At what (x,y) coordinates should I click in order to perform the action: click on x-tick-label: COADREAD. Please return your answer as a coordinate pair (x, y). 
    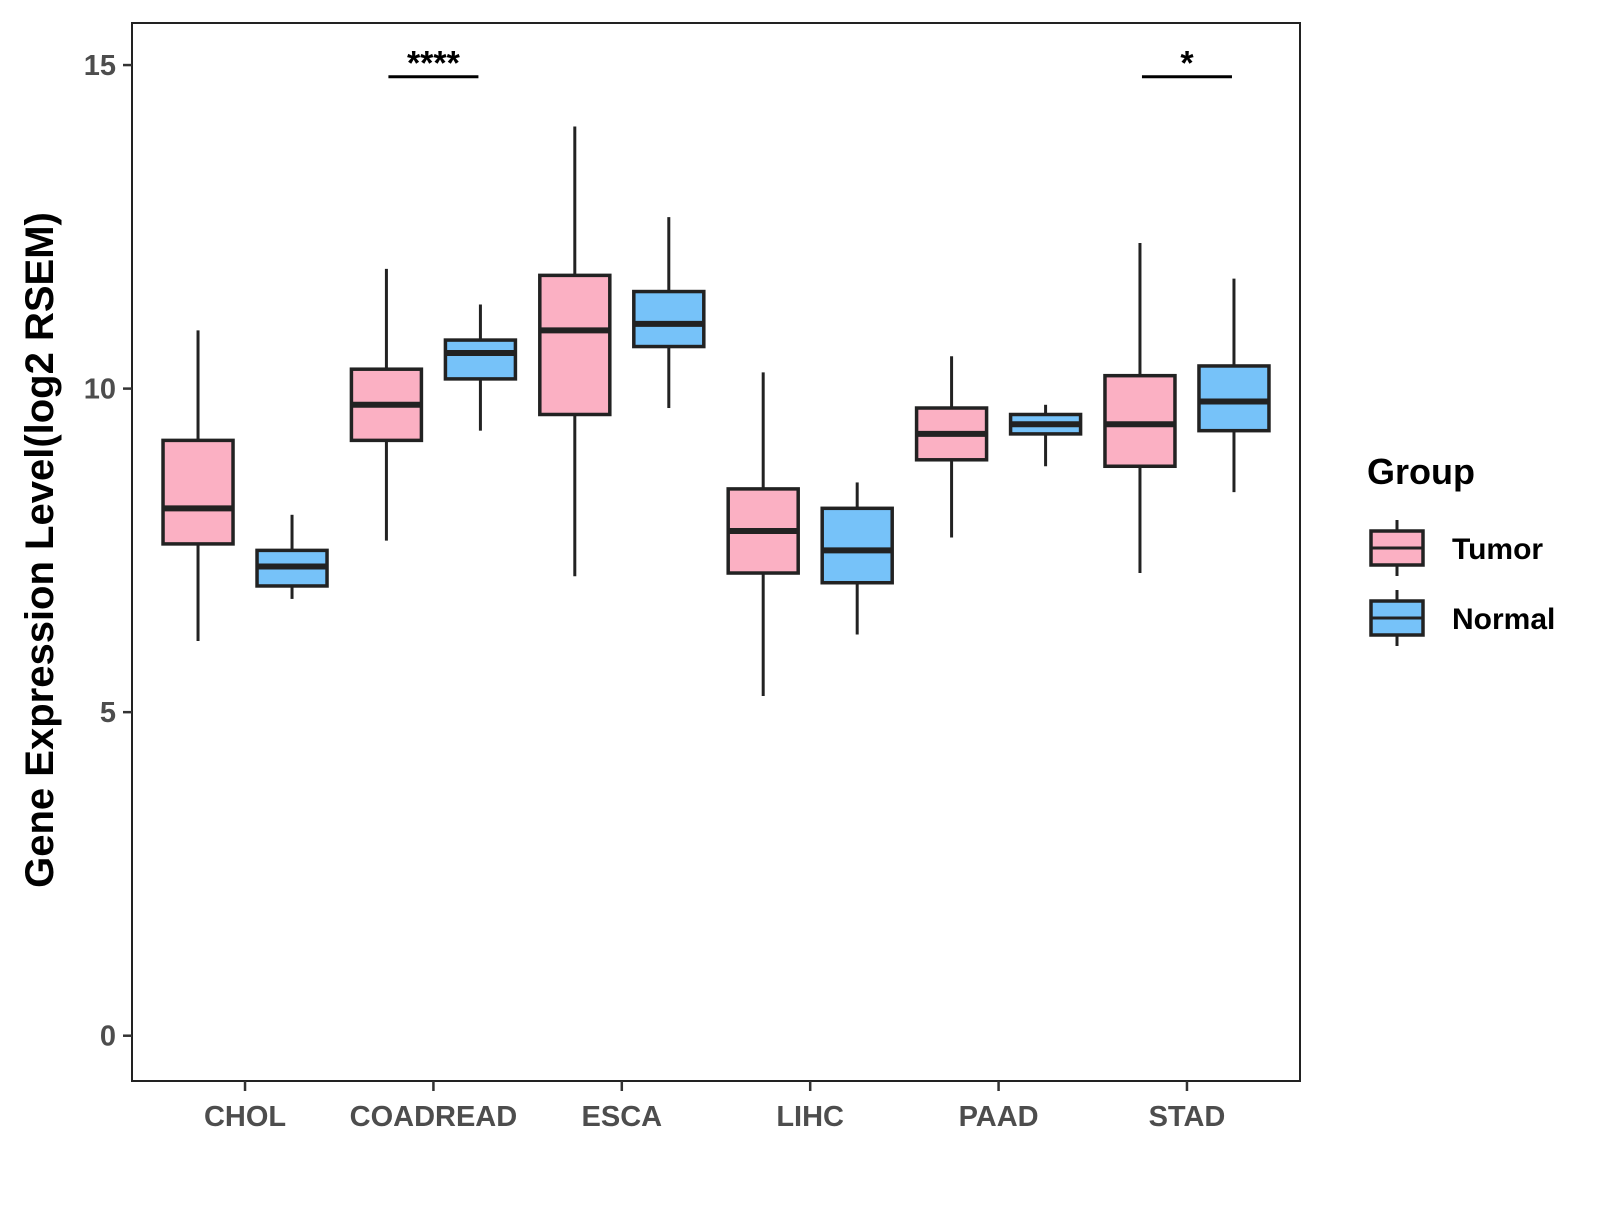
    Looking at the image, I should click on (434, 1117).